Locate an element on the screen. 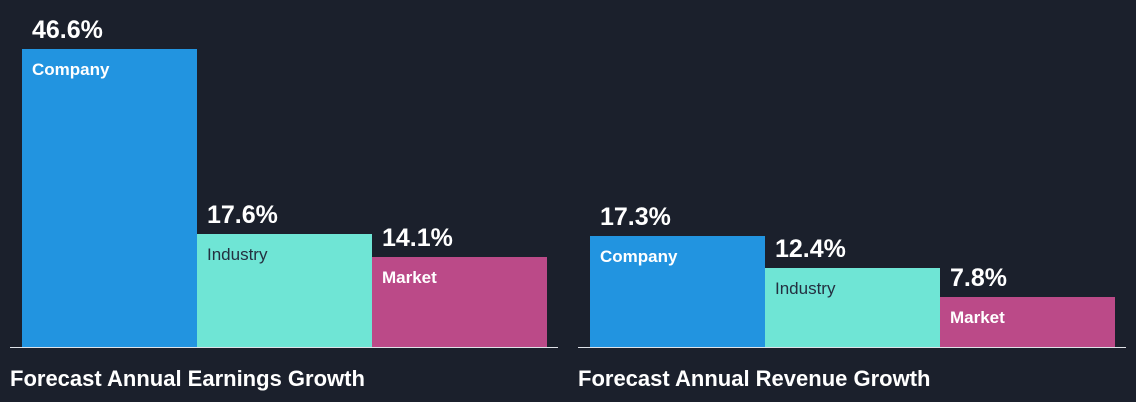  value-label-market: 7.8% is located at coordinates (978, 278).